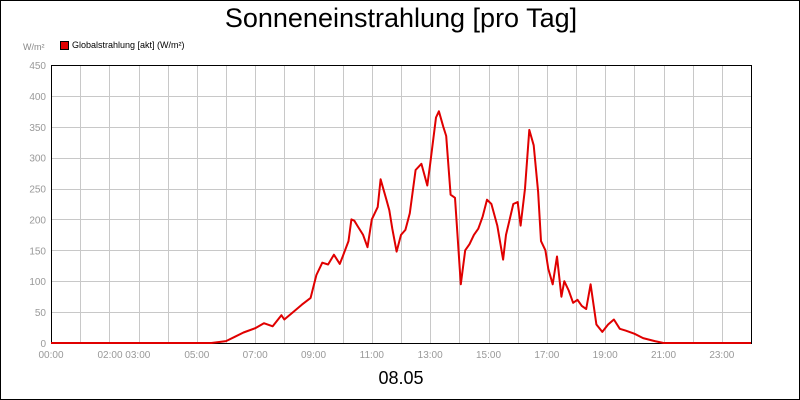 The image size is (800, 400). Describe the element at coordinates (37, 159) in the screenshot. I see `y-tick-label: 300` at that location.